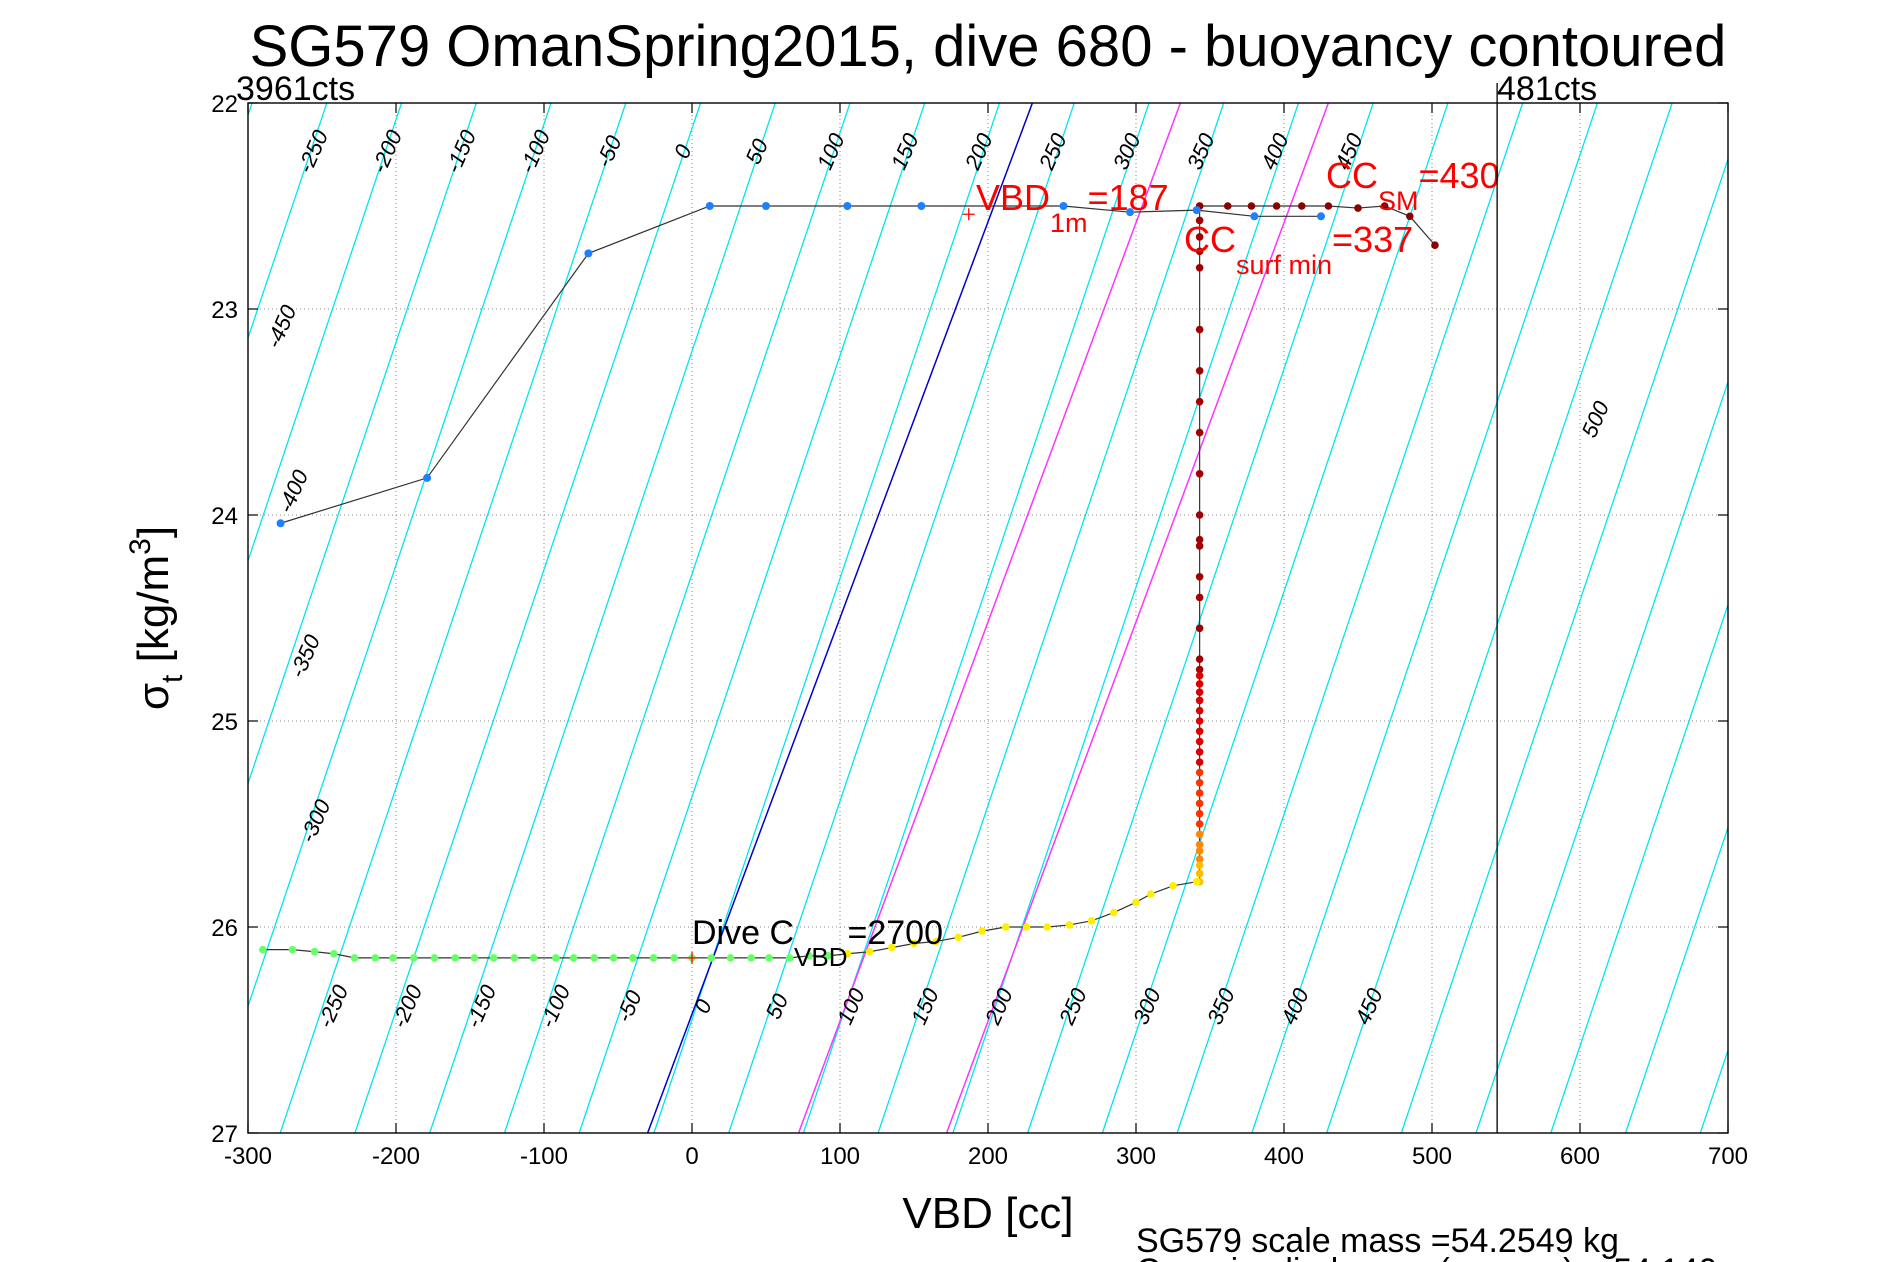  I want to click on contour-label-lower: -150, so click(481, 1005).